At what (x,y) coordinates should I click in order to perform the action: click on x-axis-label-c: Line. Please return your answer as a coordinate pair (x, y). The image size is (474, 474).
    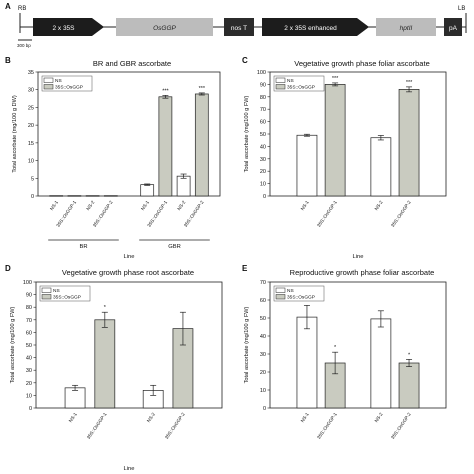
    Looking at the image, I should click on (358, 257).